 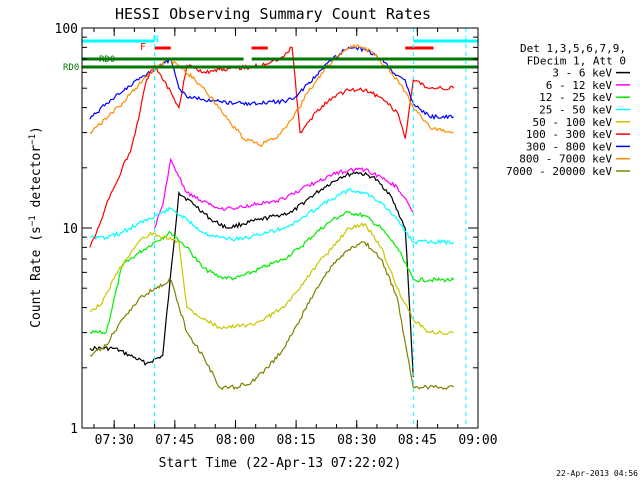 I want to click on legend-label: 50 - 100 keV, so click(x=573, y=122).